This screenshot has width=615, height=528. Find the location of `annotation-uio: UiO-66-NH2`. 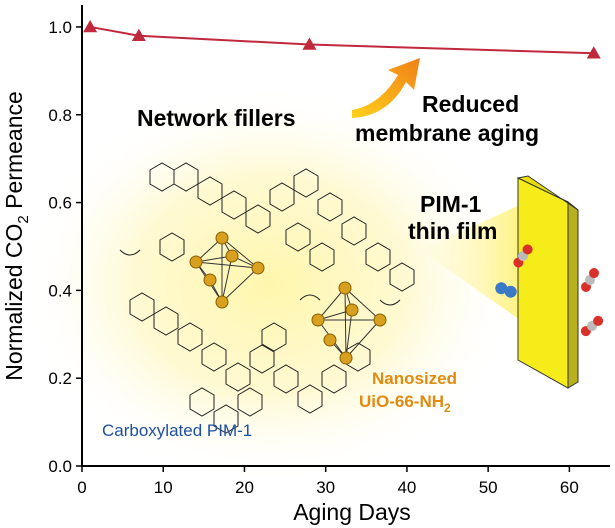

annotation-uio: UiO-66-NH2 is located at coordinates (405, 403).